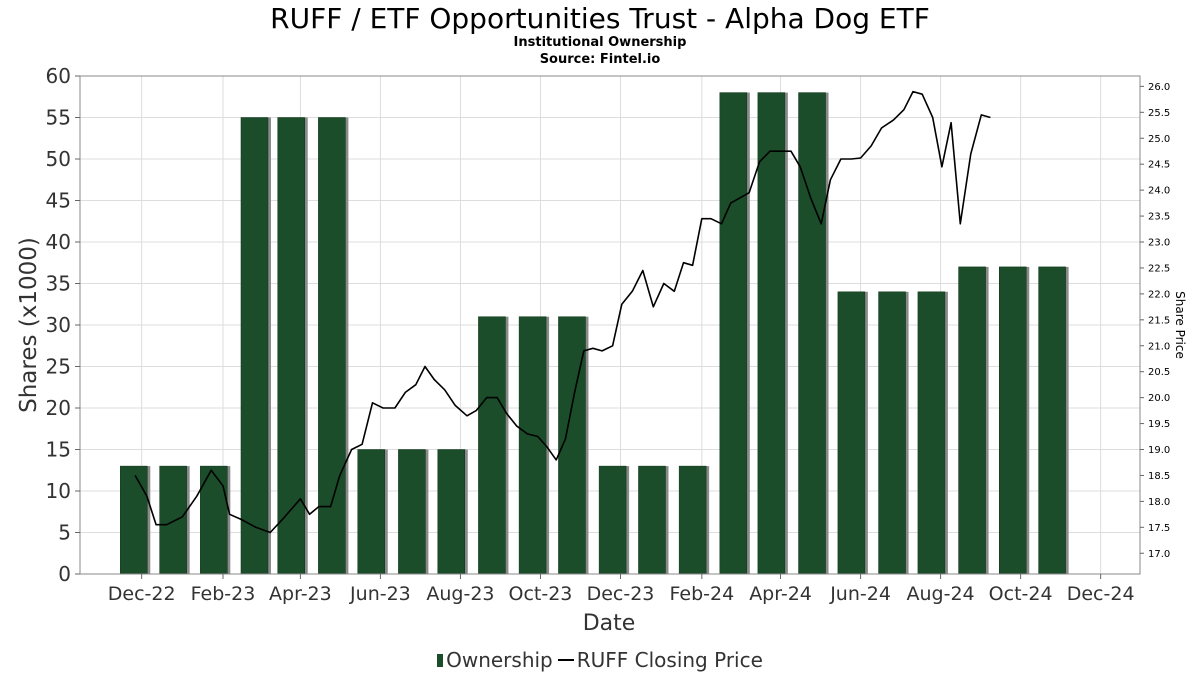  What do you see at coordinates (1159, 424) in the screenshot?
I see `y2-tick-label: 19.5` at bounding box center [1159, 424].